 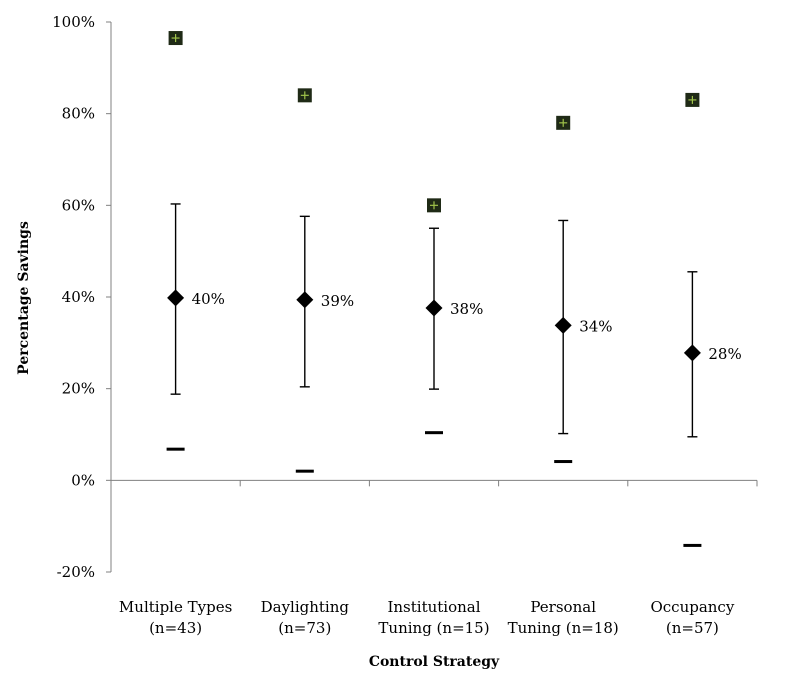 I want to click on data-label: 34%, so click(x=595, y=326).